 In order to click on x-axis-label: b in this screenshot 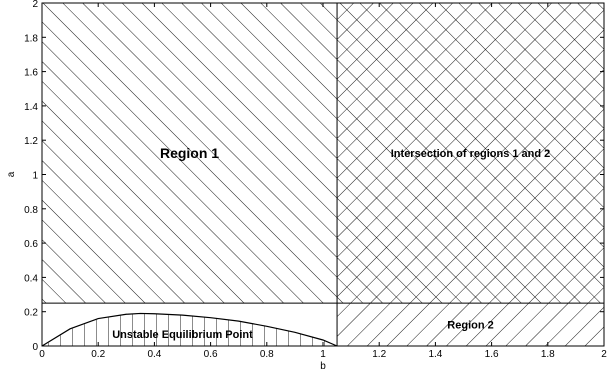, I will do `click(323, 366)`.